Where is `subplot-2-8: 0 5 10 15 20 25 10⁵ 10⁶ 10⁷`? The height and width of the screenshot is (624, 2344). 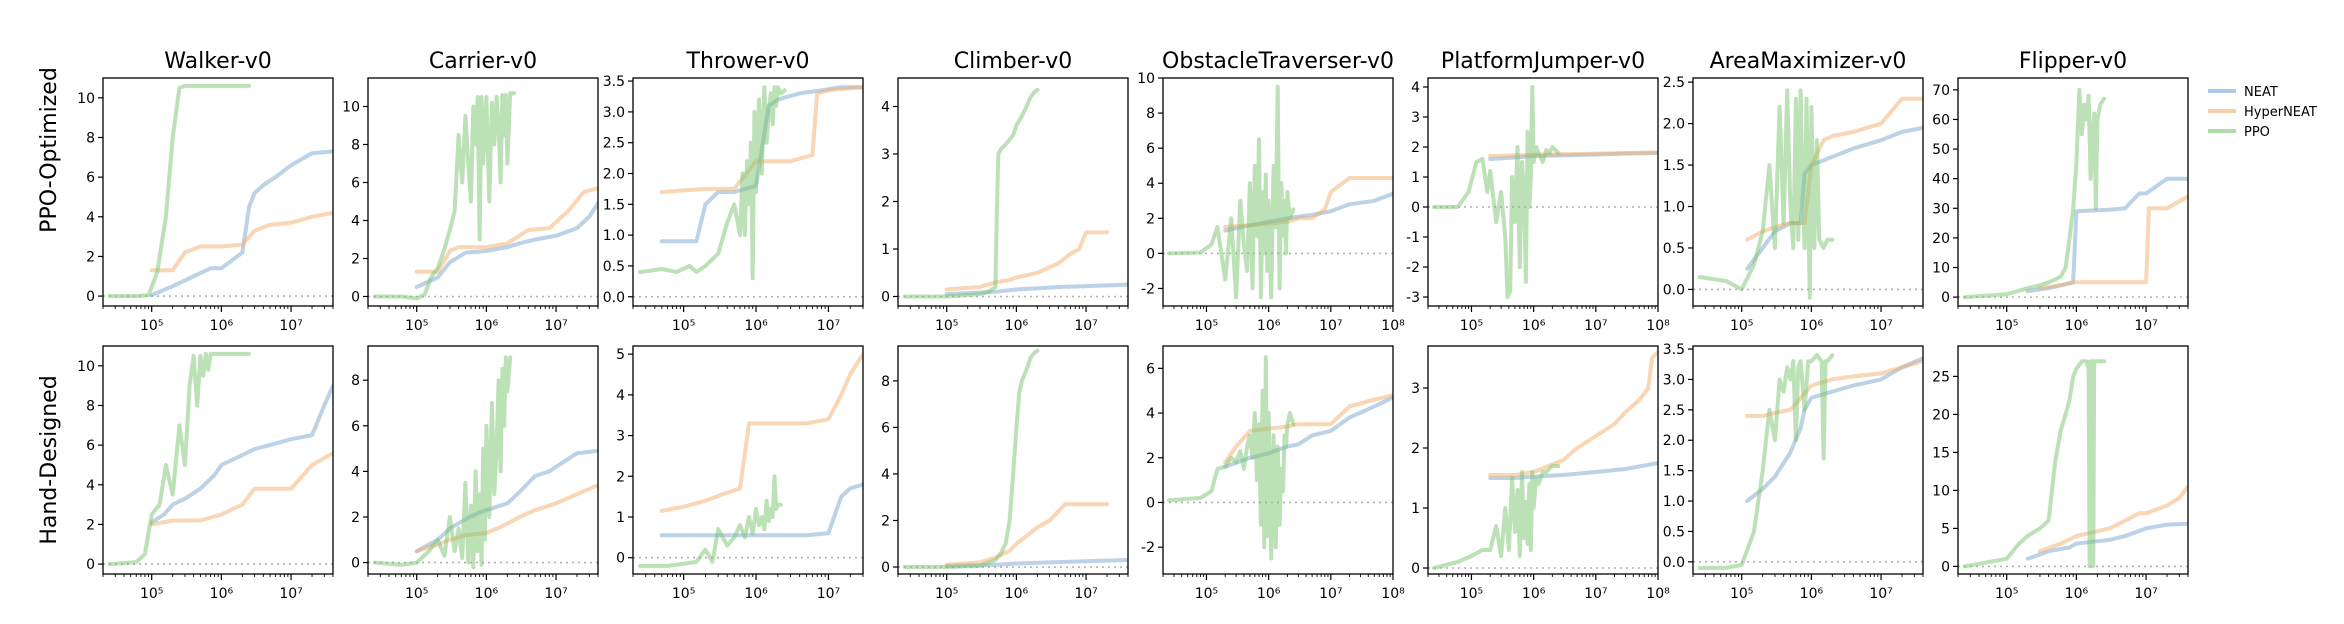 subplot-2-8: 0 5 10 15 20 25 10⁵ 10⁶ 10⁷ is located at coordinates (2060, 473).